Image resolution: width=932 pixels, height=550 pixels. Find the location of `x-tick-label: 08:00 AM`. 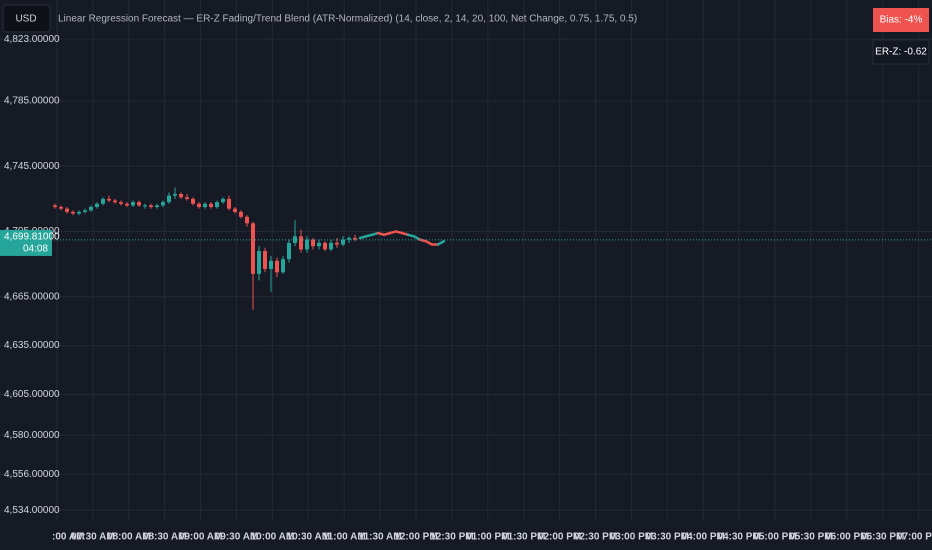

x-tick-label: 08:00 AM is located at coordinates (129, 537).